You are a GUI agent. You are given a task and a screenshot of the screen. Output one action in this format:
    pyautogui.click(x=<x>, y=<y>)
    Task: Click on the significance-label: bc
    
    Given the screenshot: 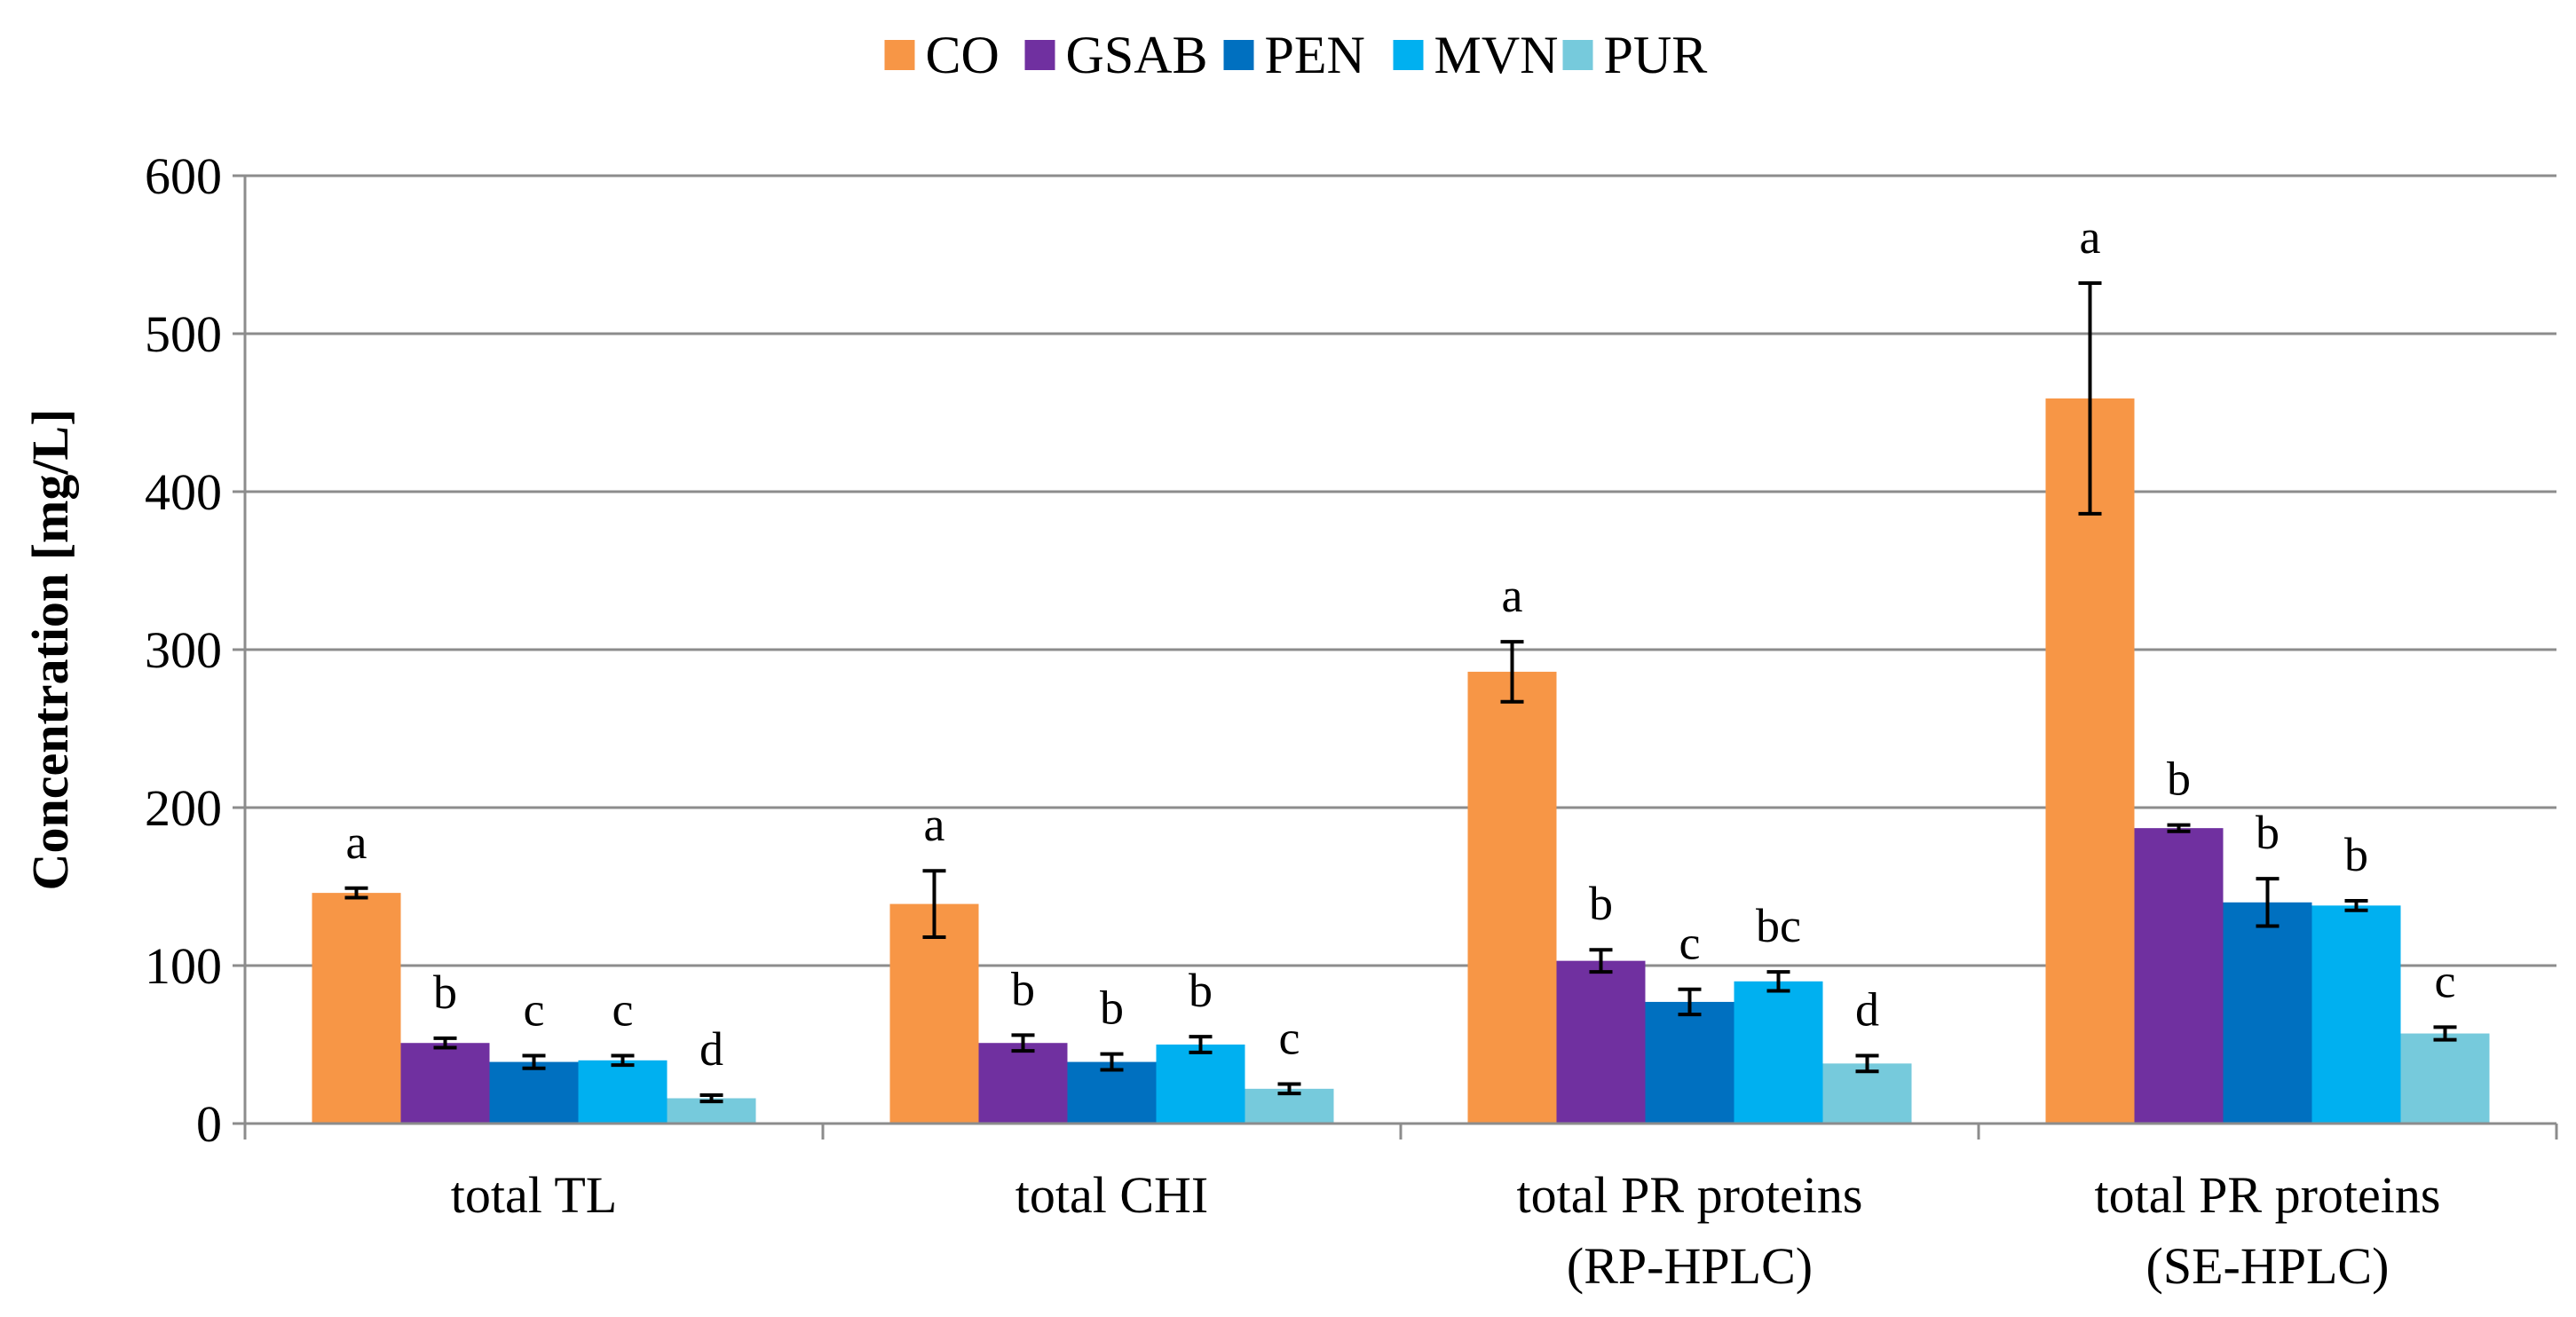 What is the action you would take?
    pyautogui.click(x=1778, y=926)
    